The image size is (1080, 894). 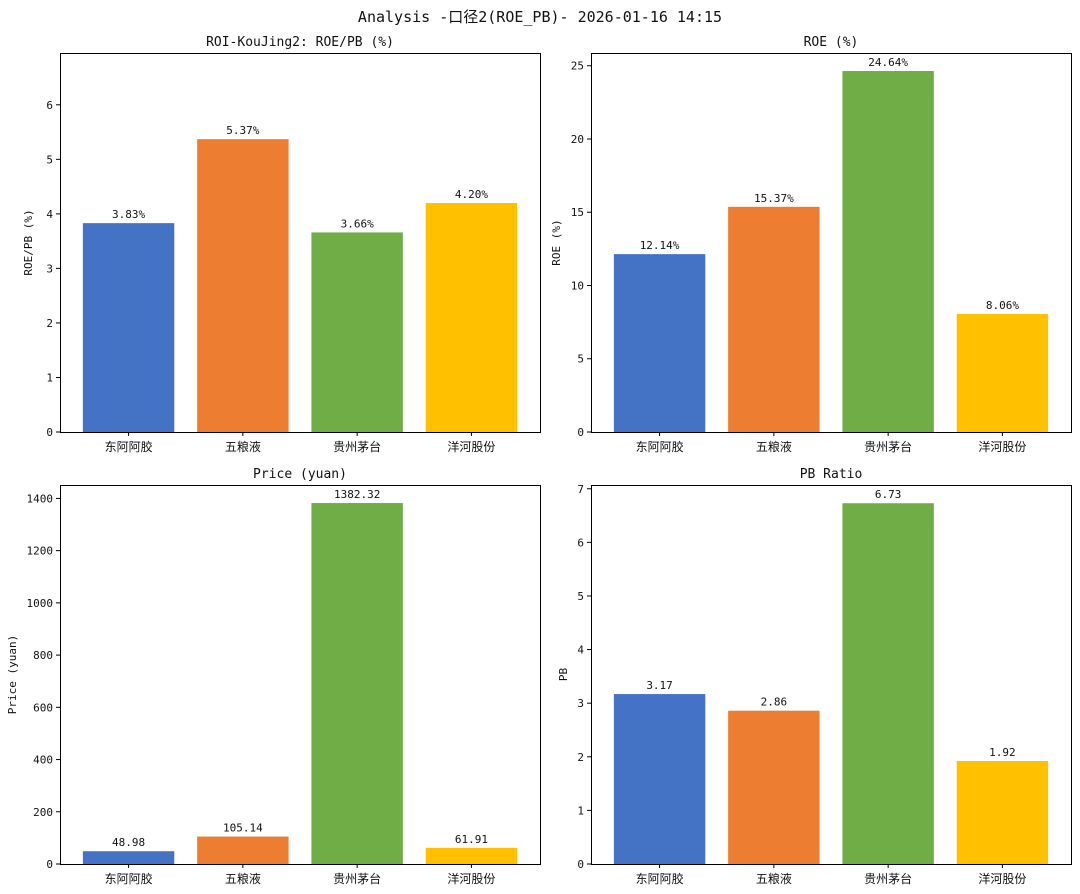 What do you see at coordinates (43, 812) in the screenshot?
I see `y-tick-label: 200` at bounding box center [43, 812].